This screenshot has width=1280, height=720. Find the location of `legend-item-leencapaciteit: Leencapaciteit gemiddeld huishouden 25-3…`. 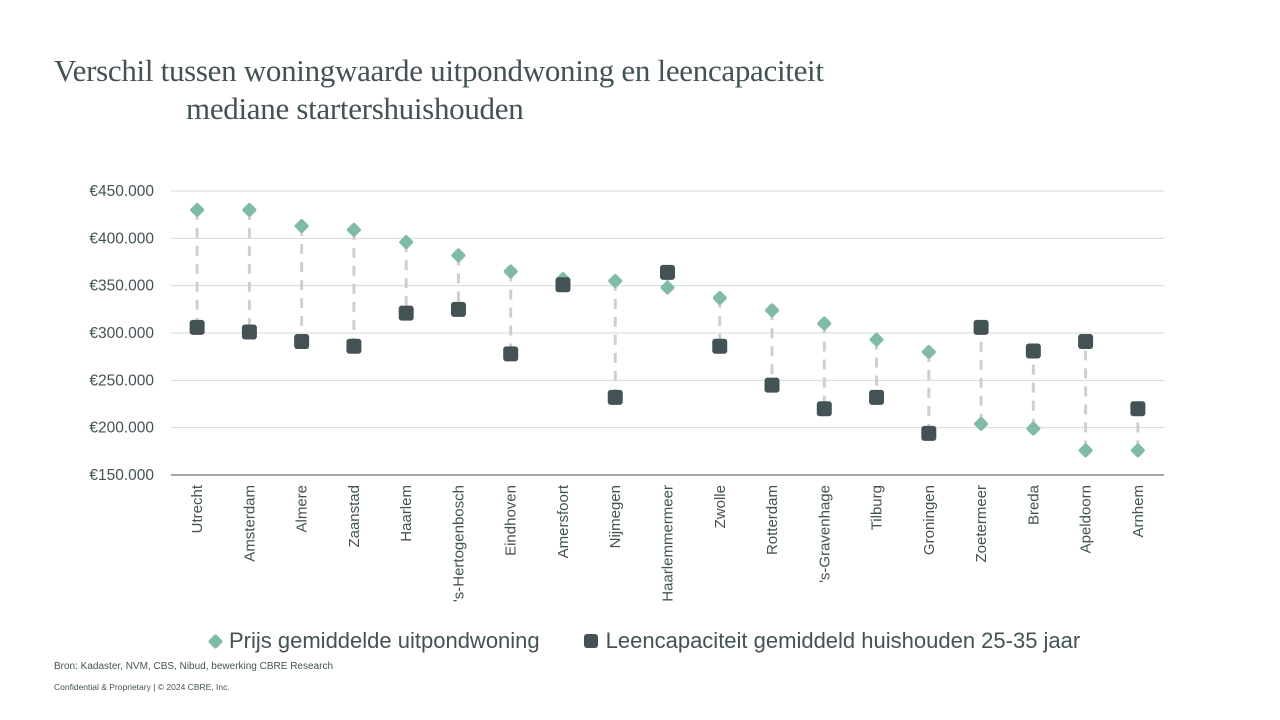

legend-item-leencapaciteit: Leencapaciteit gemiddeld huishouden 25-3… is located at coordinates (832, 641).